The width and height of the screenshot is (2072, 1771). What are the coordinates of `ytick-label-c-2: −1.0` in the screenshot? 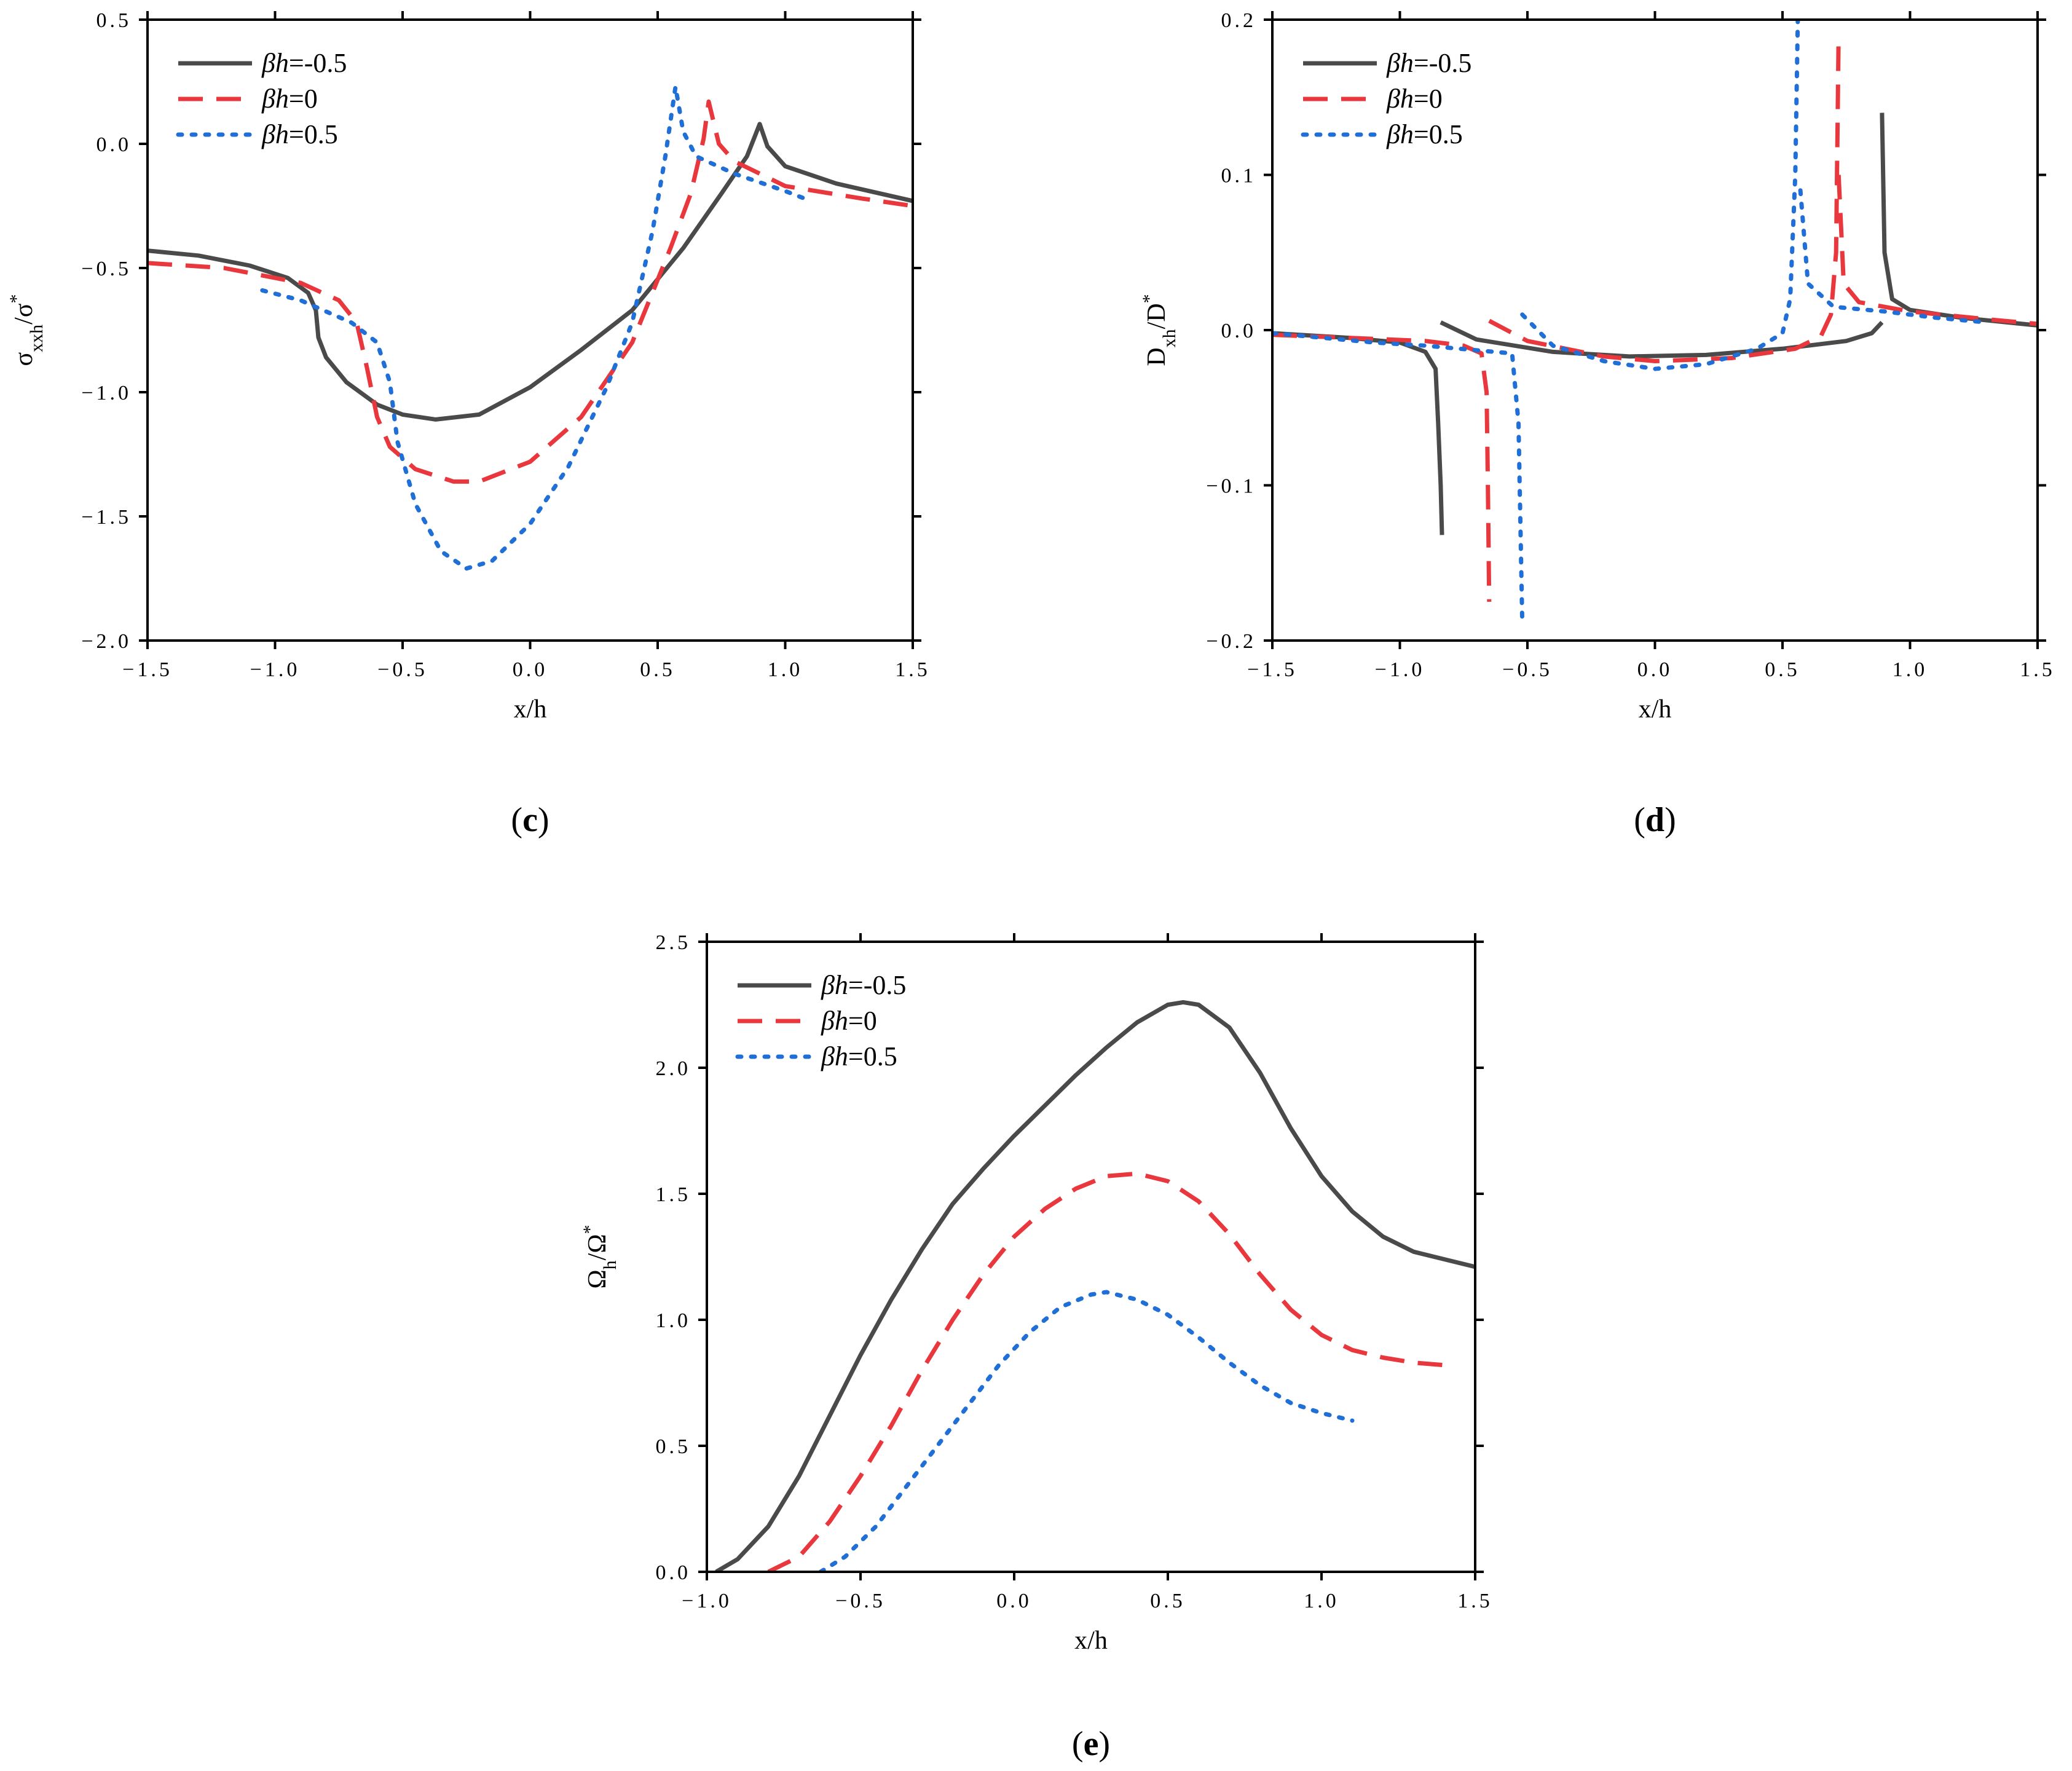 It's located at (107, 393).